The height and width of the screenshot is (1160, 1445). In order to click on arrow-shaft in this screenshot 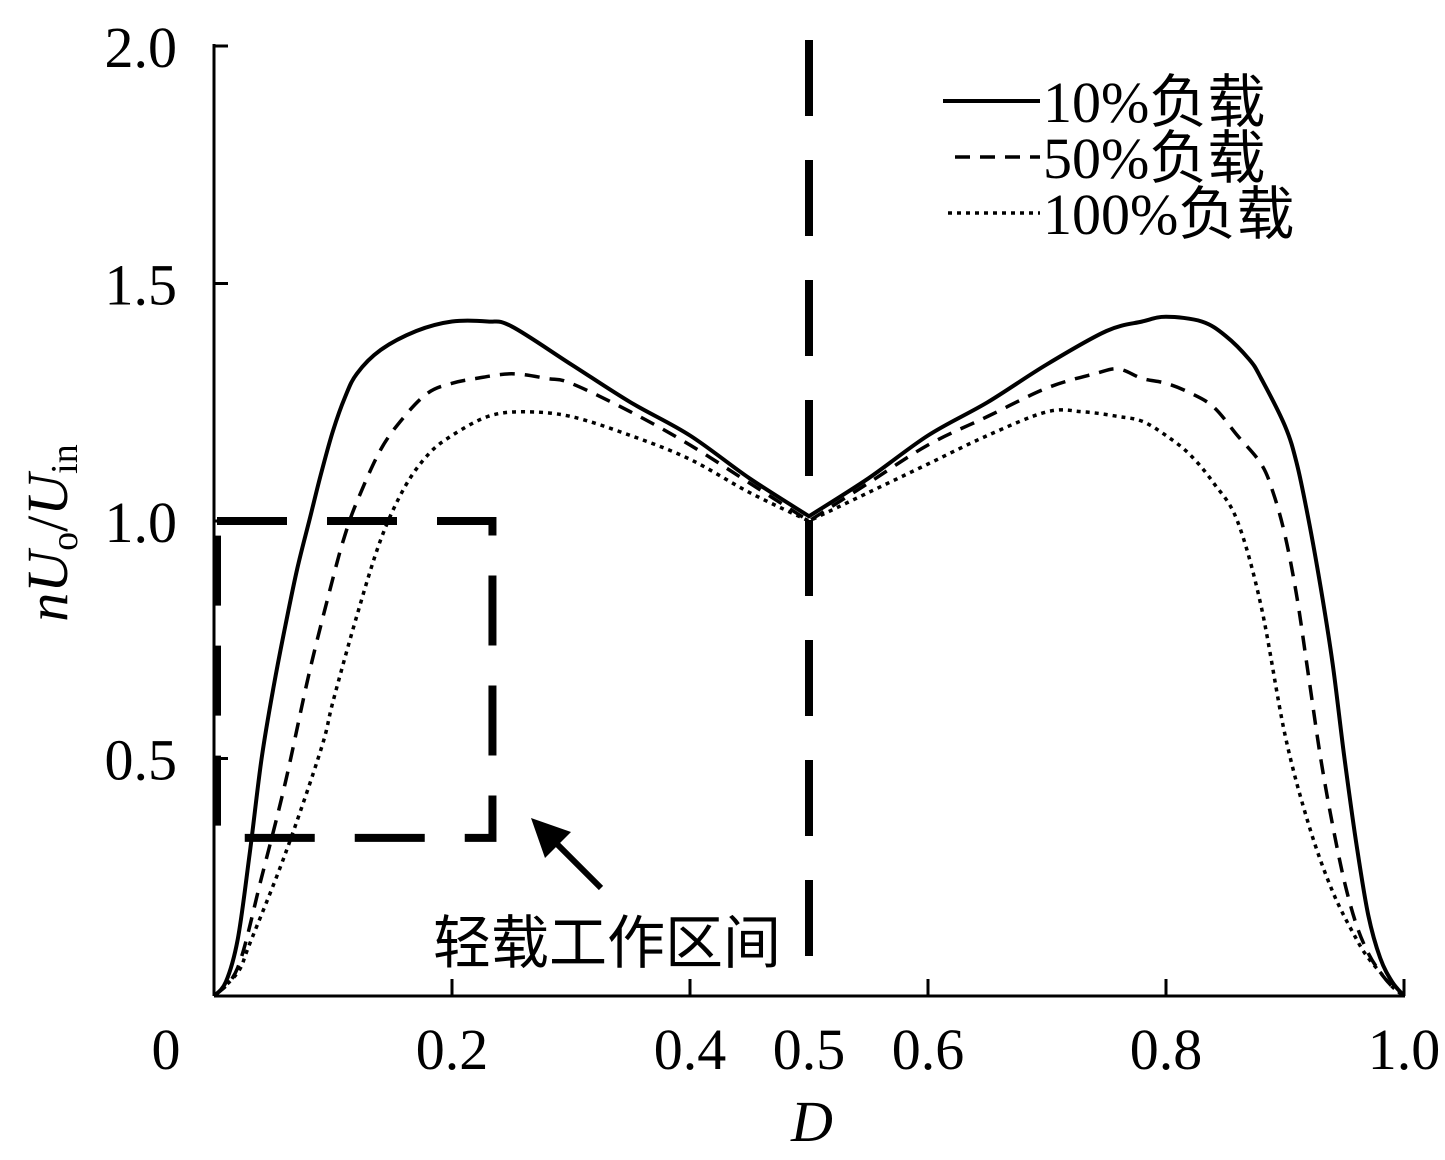, I will do `click(578, 865)`.